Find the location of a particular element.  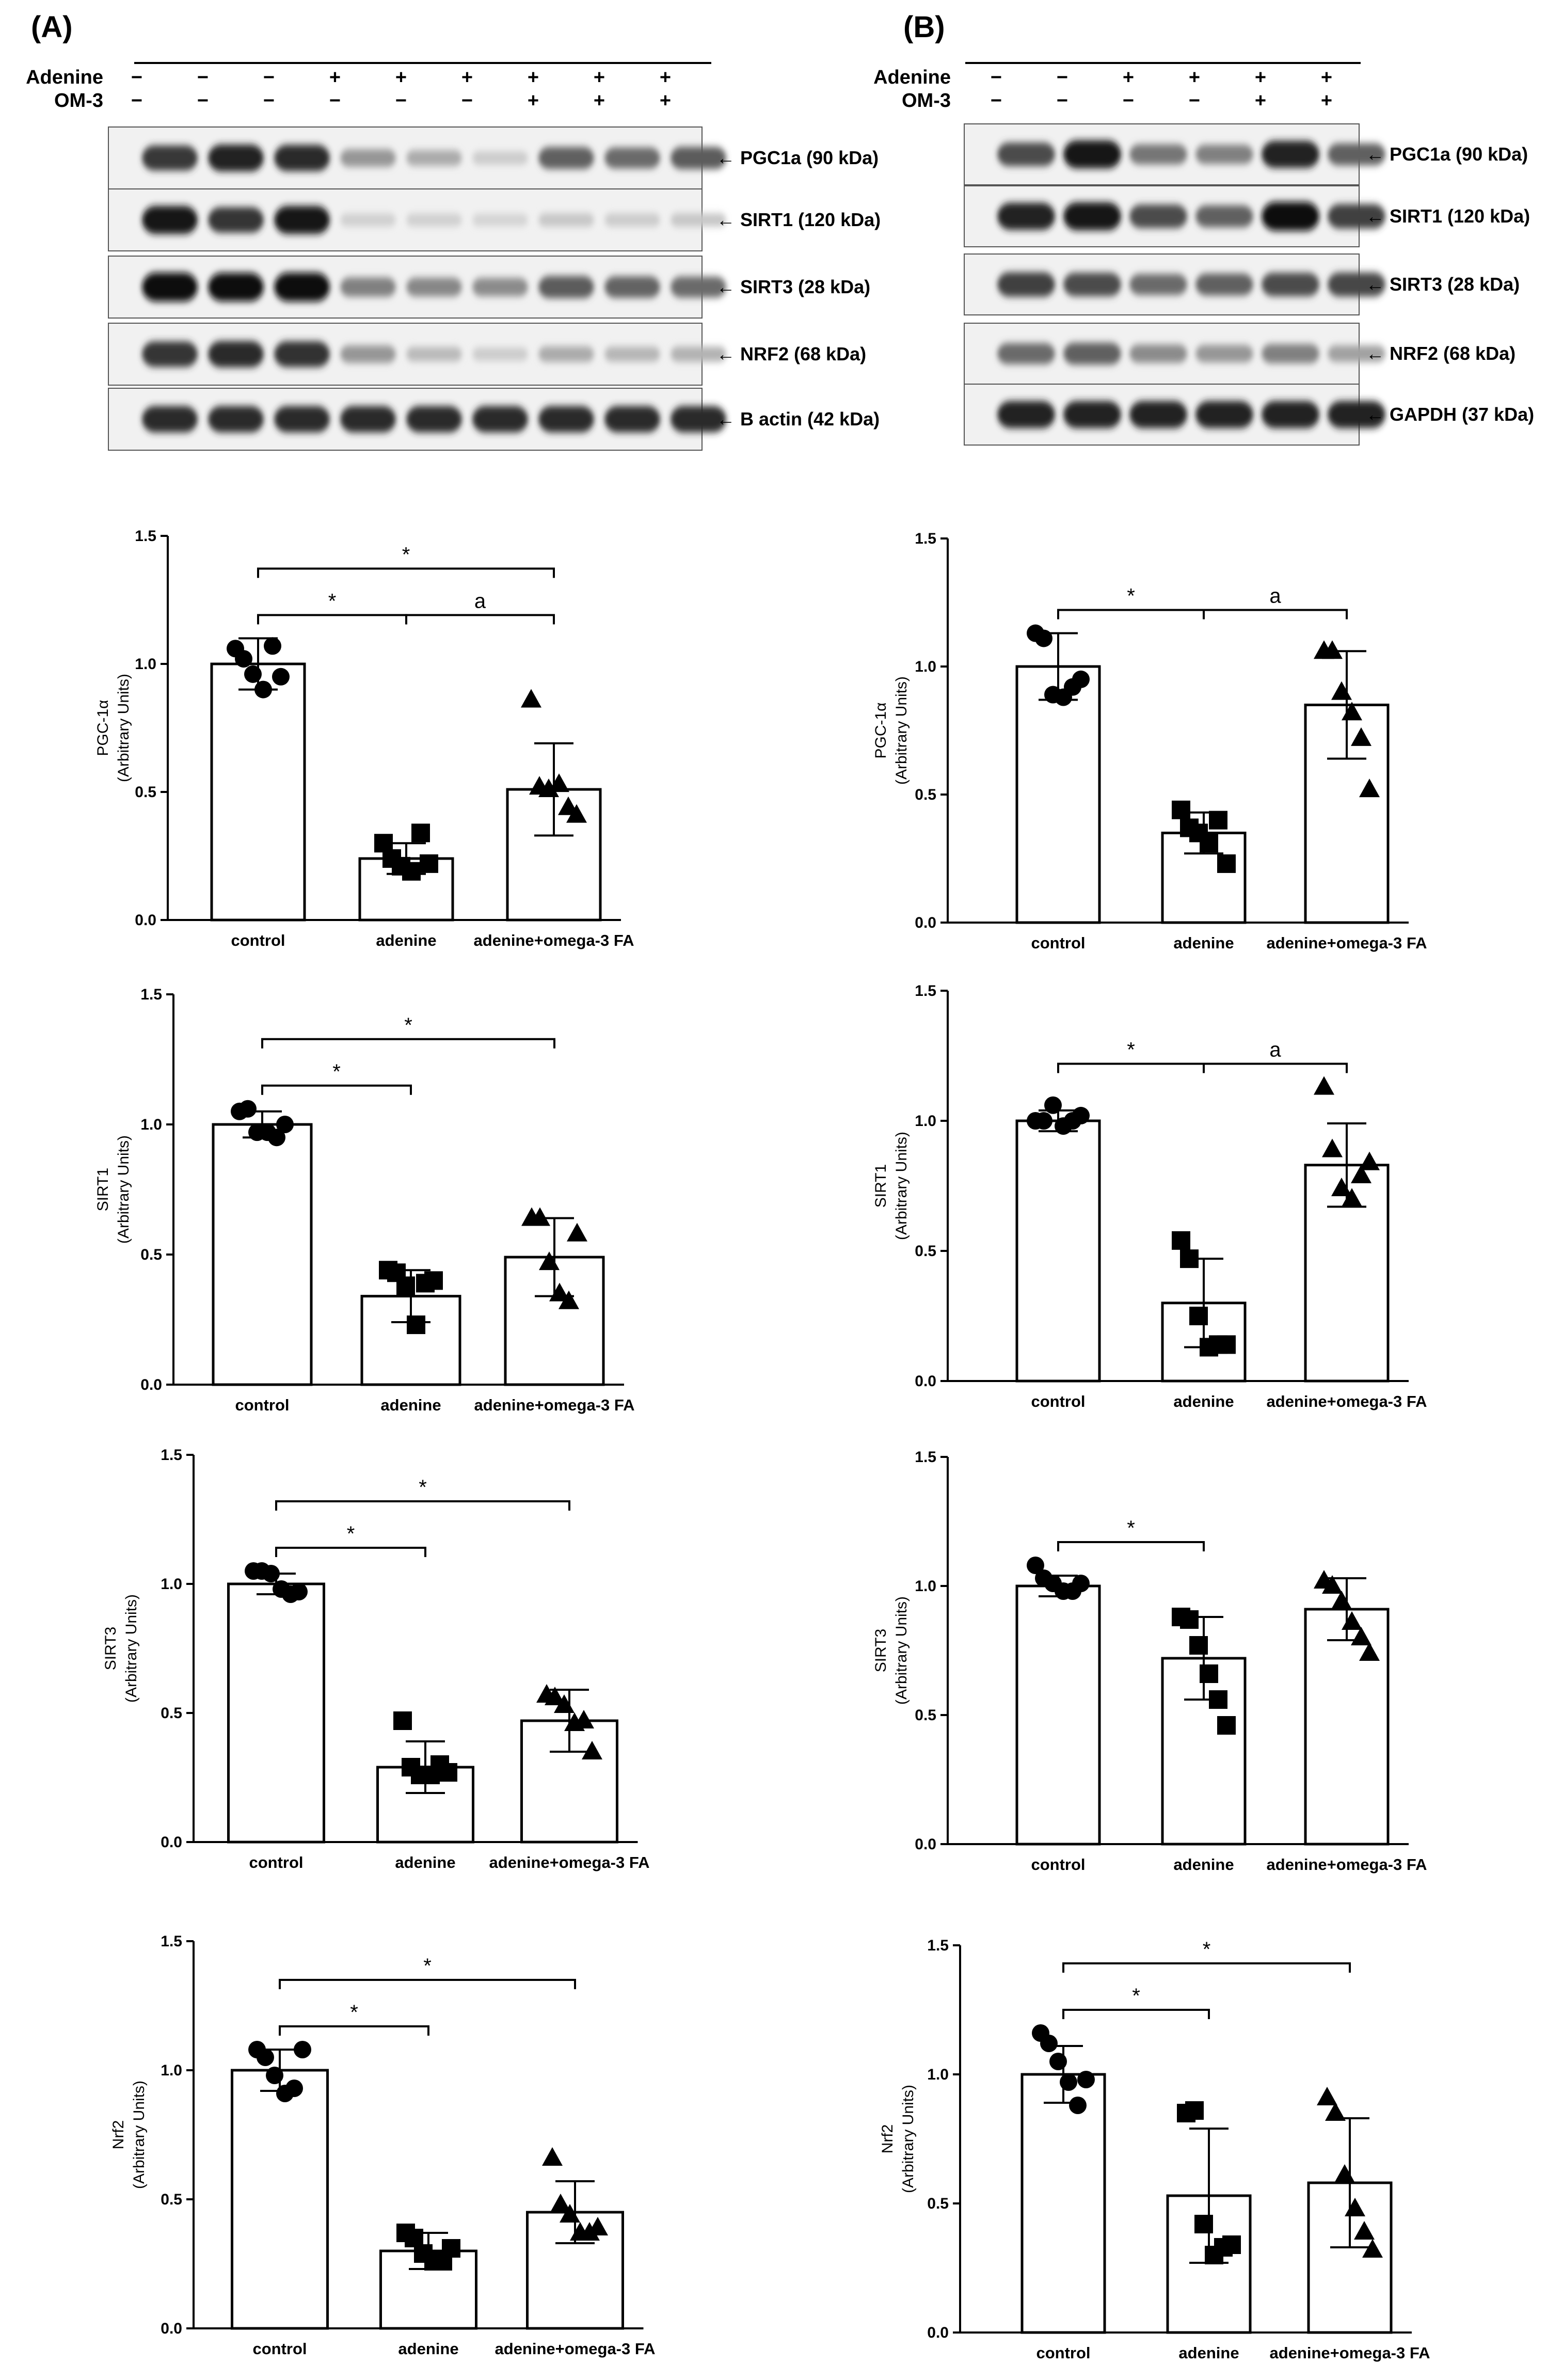

treatment-name: Adenine is located at coordinates (912, 77).